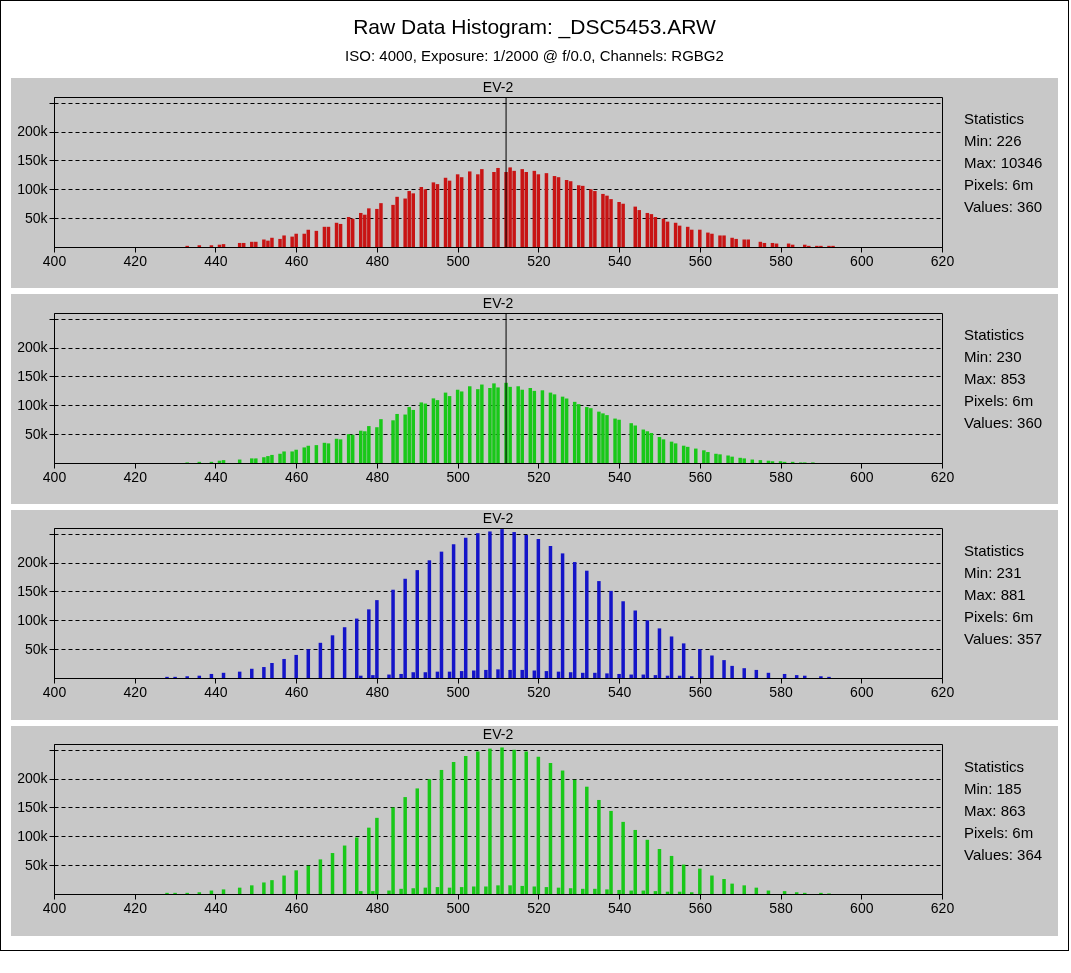 This screenshot has height=973, width=1071. I want to click on text: Statistics, so click(994, 335).